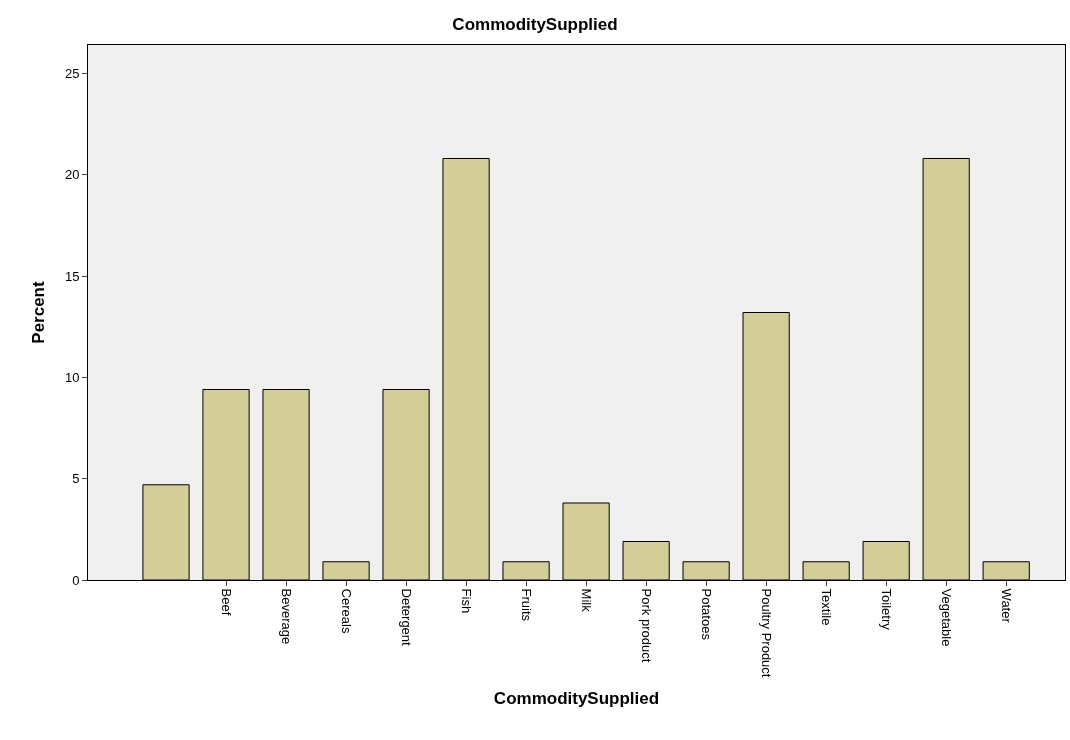 The image size is (1070, 740). Describe the element at coordinates (76, 580) in the screenshot. I see `y-tick-label: 0` at that location.